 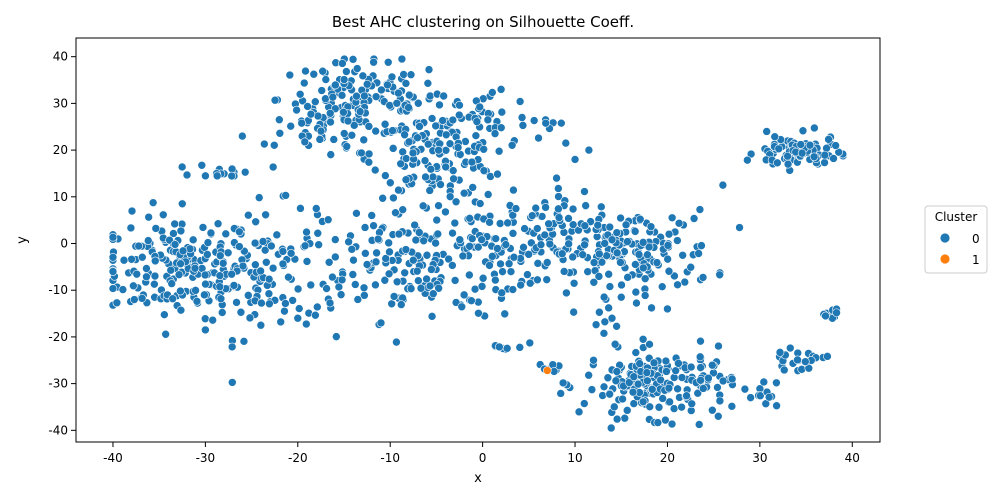 What do you see at coordinates (574, 458) in the screenshot?
I see `x-tick-label: 10` at bounding box center [574, 458].